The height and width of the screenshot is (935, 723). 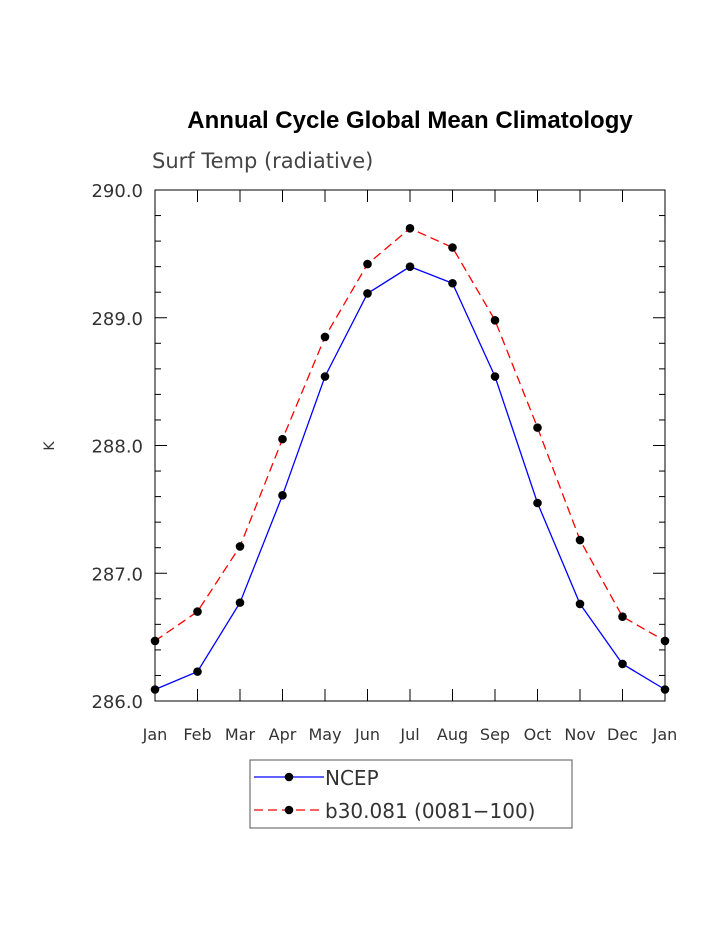 I want to click on y-tick-label: 289.0, so click(x=117, y=319).